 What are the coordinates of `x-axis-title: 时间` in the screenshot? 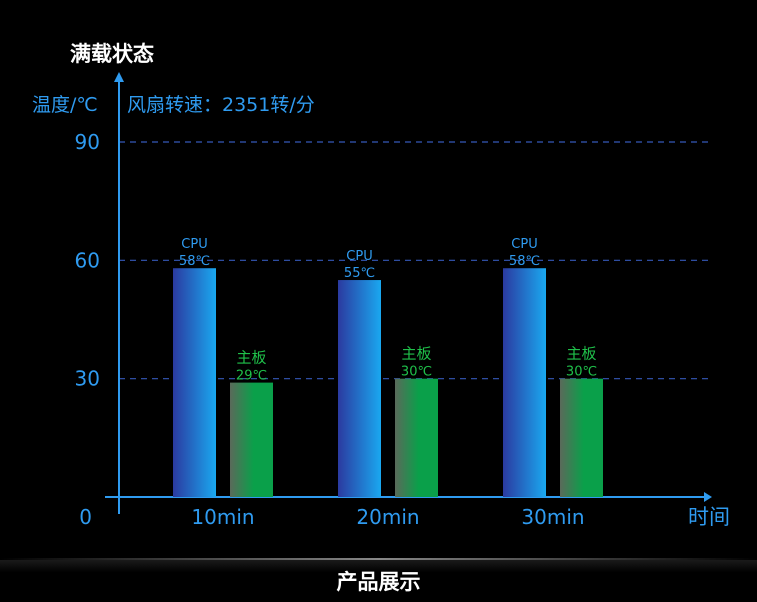 It's located at (709, 517).